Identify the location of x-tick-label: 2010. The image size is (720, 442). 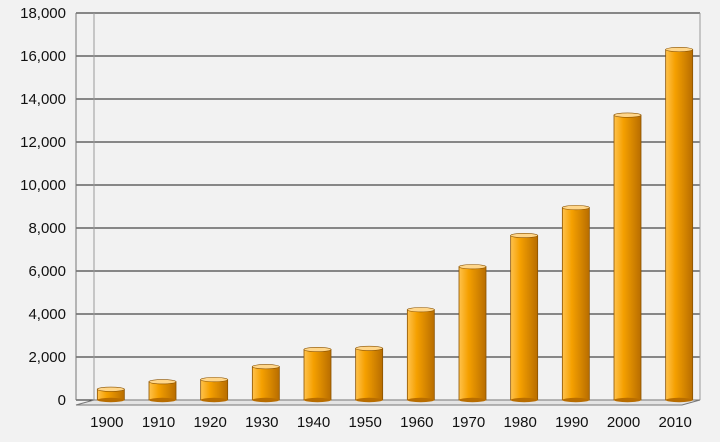
(674, 422).